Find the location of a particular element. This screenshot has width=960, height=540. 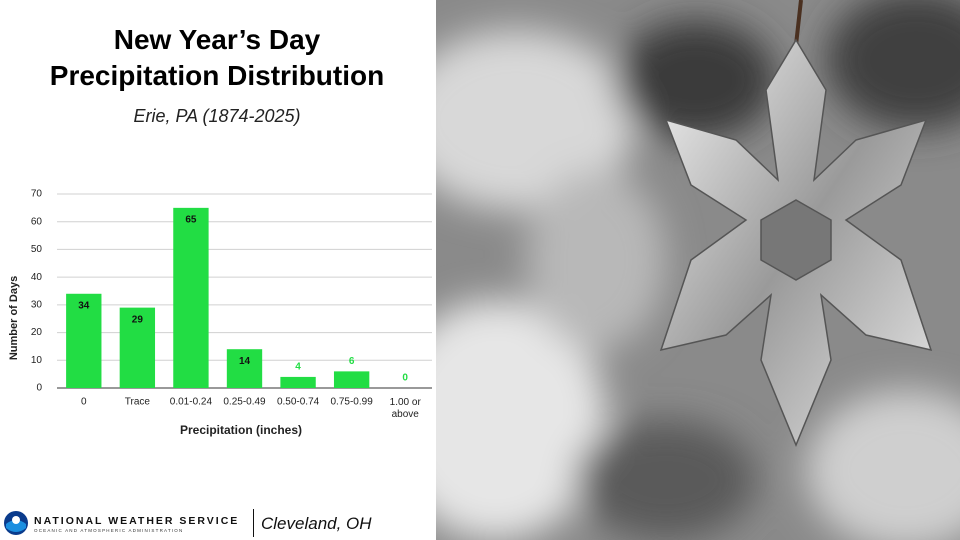

y-tick-label: 60 is located at coordinates (37, 221).